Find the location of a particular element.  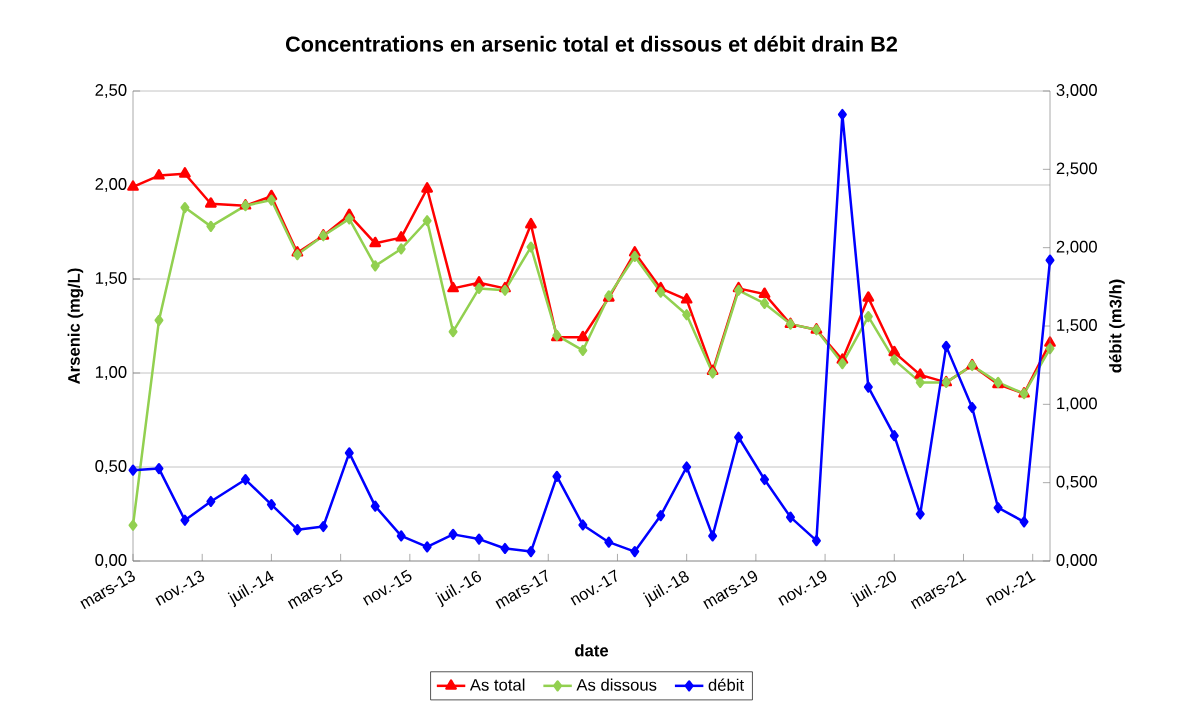

y2-tick-label: 3,000 is located at coordinates (1076, 91).